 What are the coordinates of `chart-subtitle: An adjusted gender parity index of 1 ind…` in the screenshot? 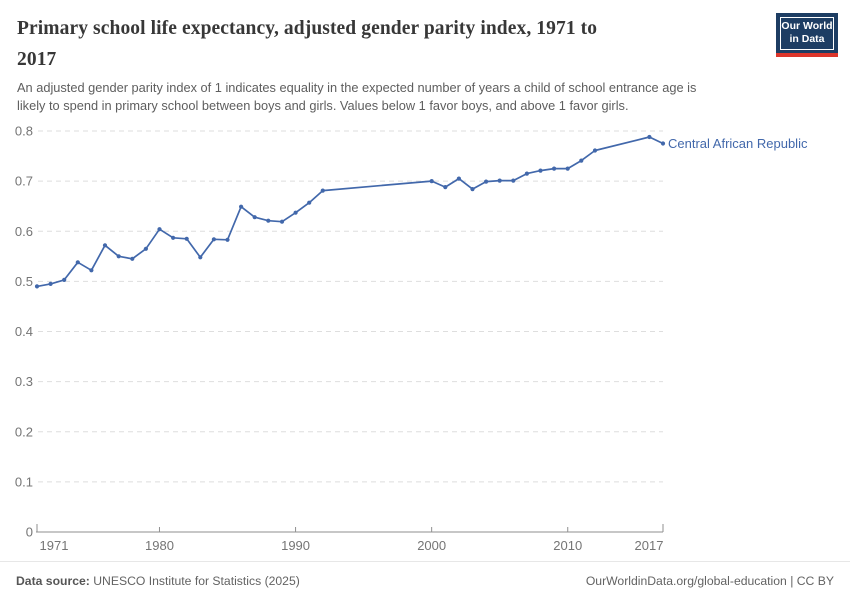 It's located at (391, 97).